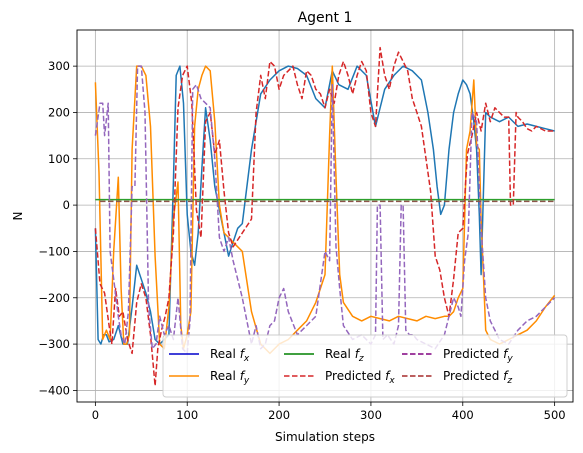 The image size is (583, 453). Describe the element at coordinates (344, 355) in the screenshot. I see `legend-label: Real fz` at that location.